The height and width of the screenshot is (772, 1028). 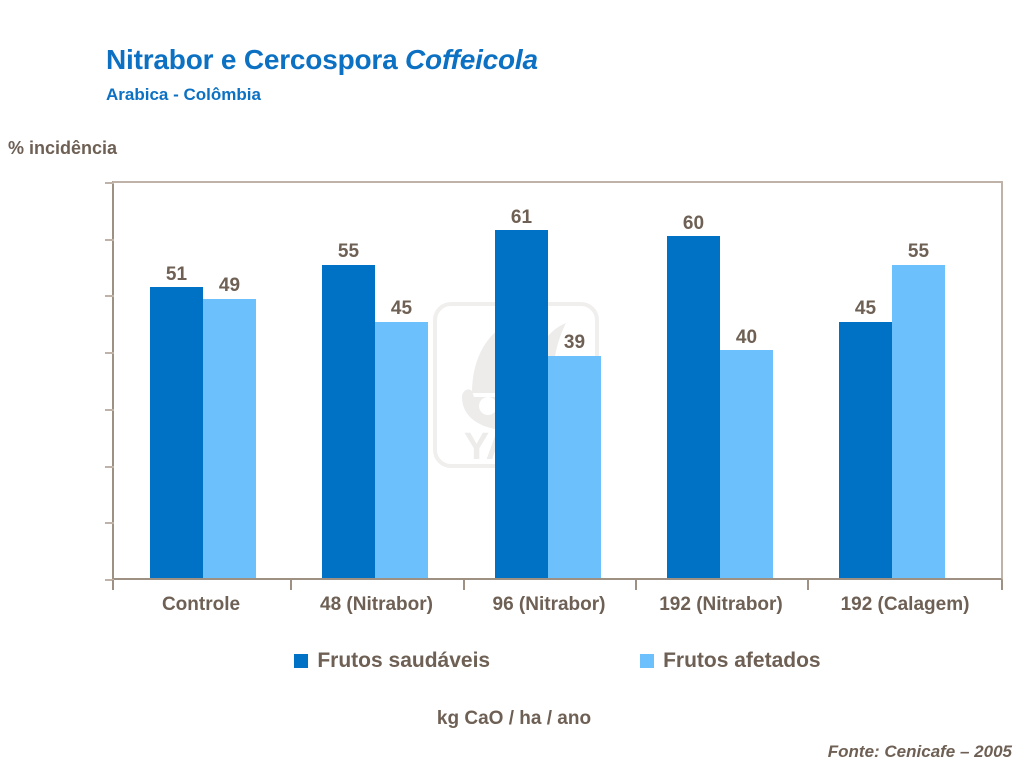 What do you see at coordinates (183, 94) in the screenshot?
I see `page-subtitle: Arabica - Colômbia` at bounding box center [183, 94].